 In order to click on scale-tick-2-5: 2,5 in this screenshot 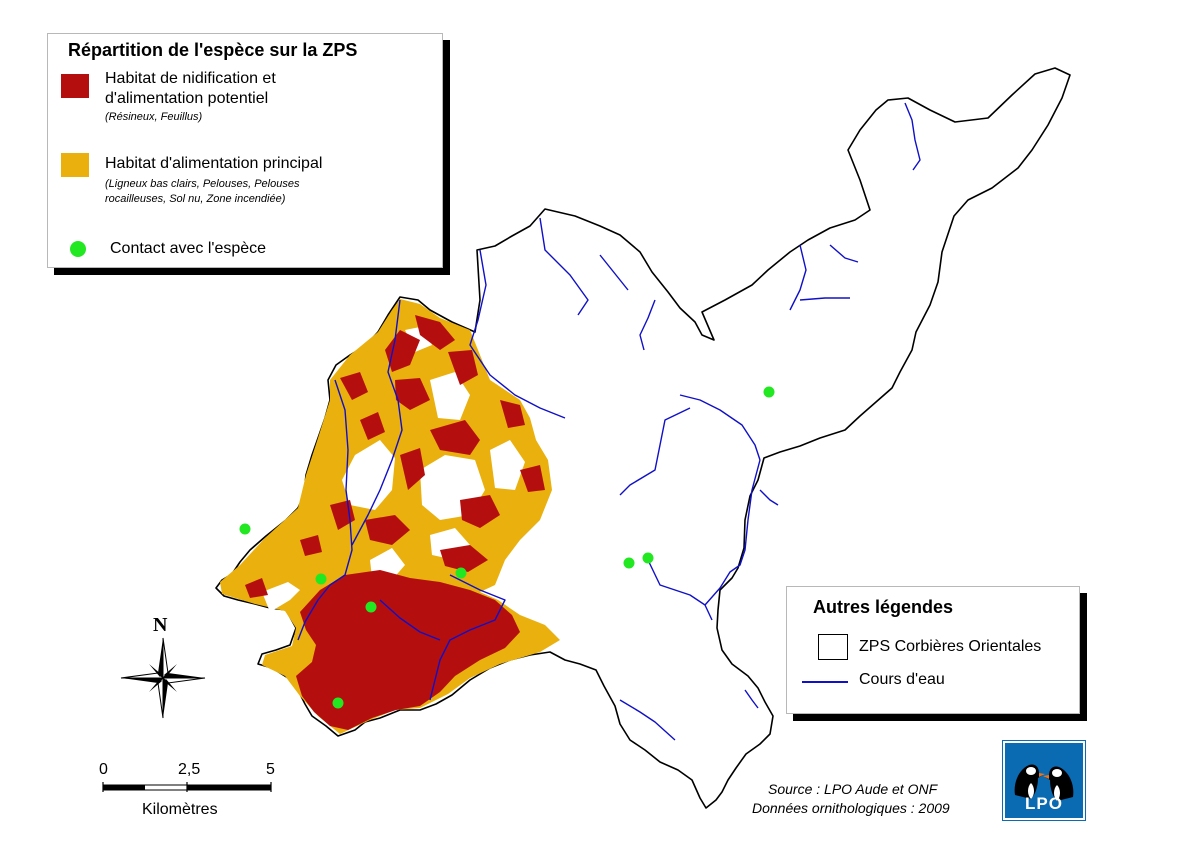, I will do `click(189, 769)`.